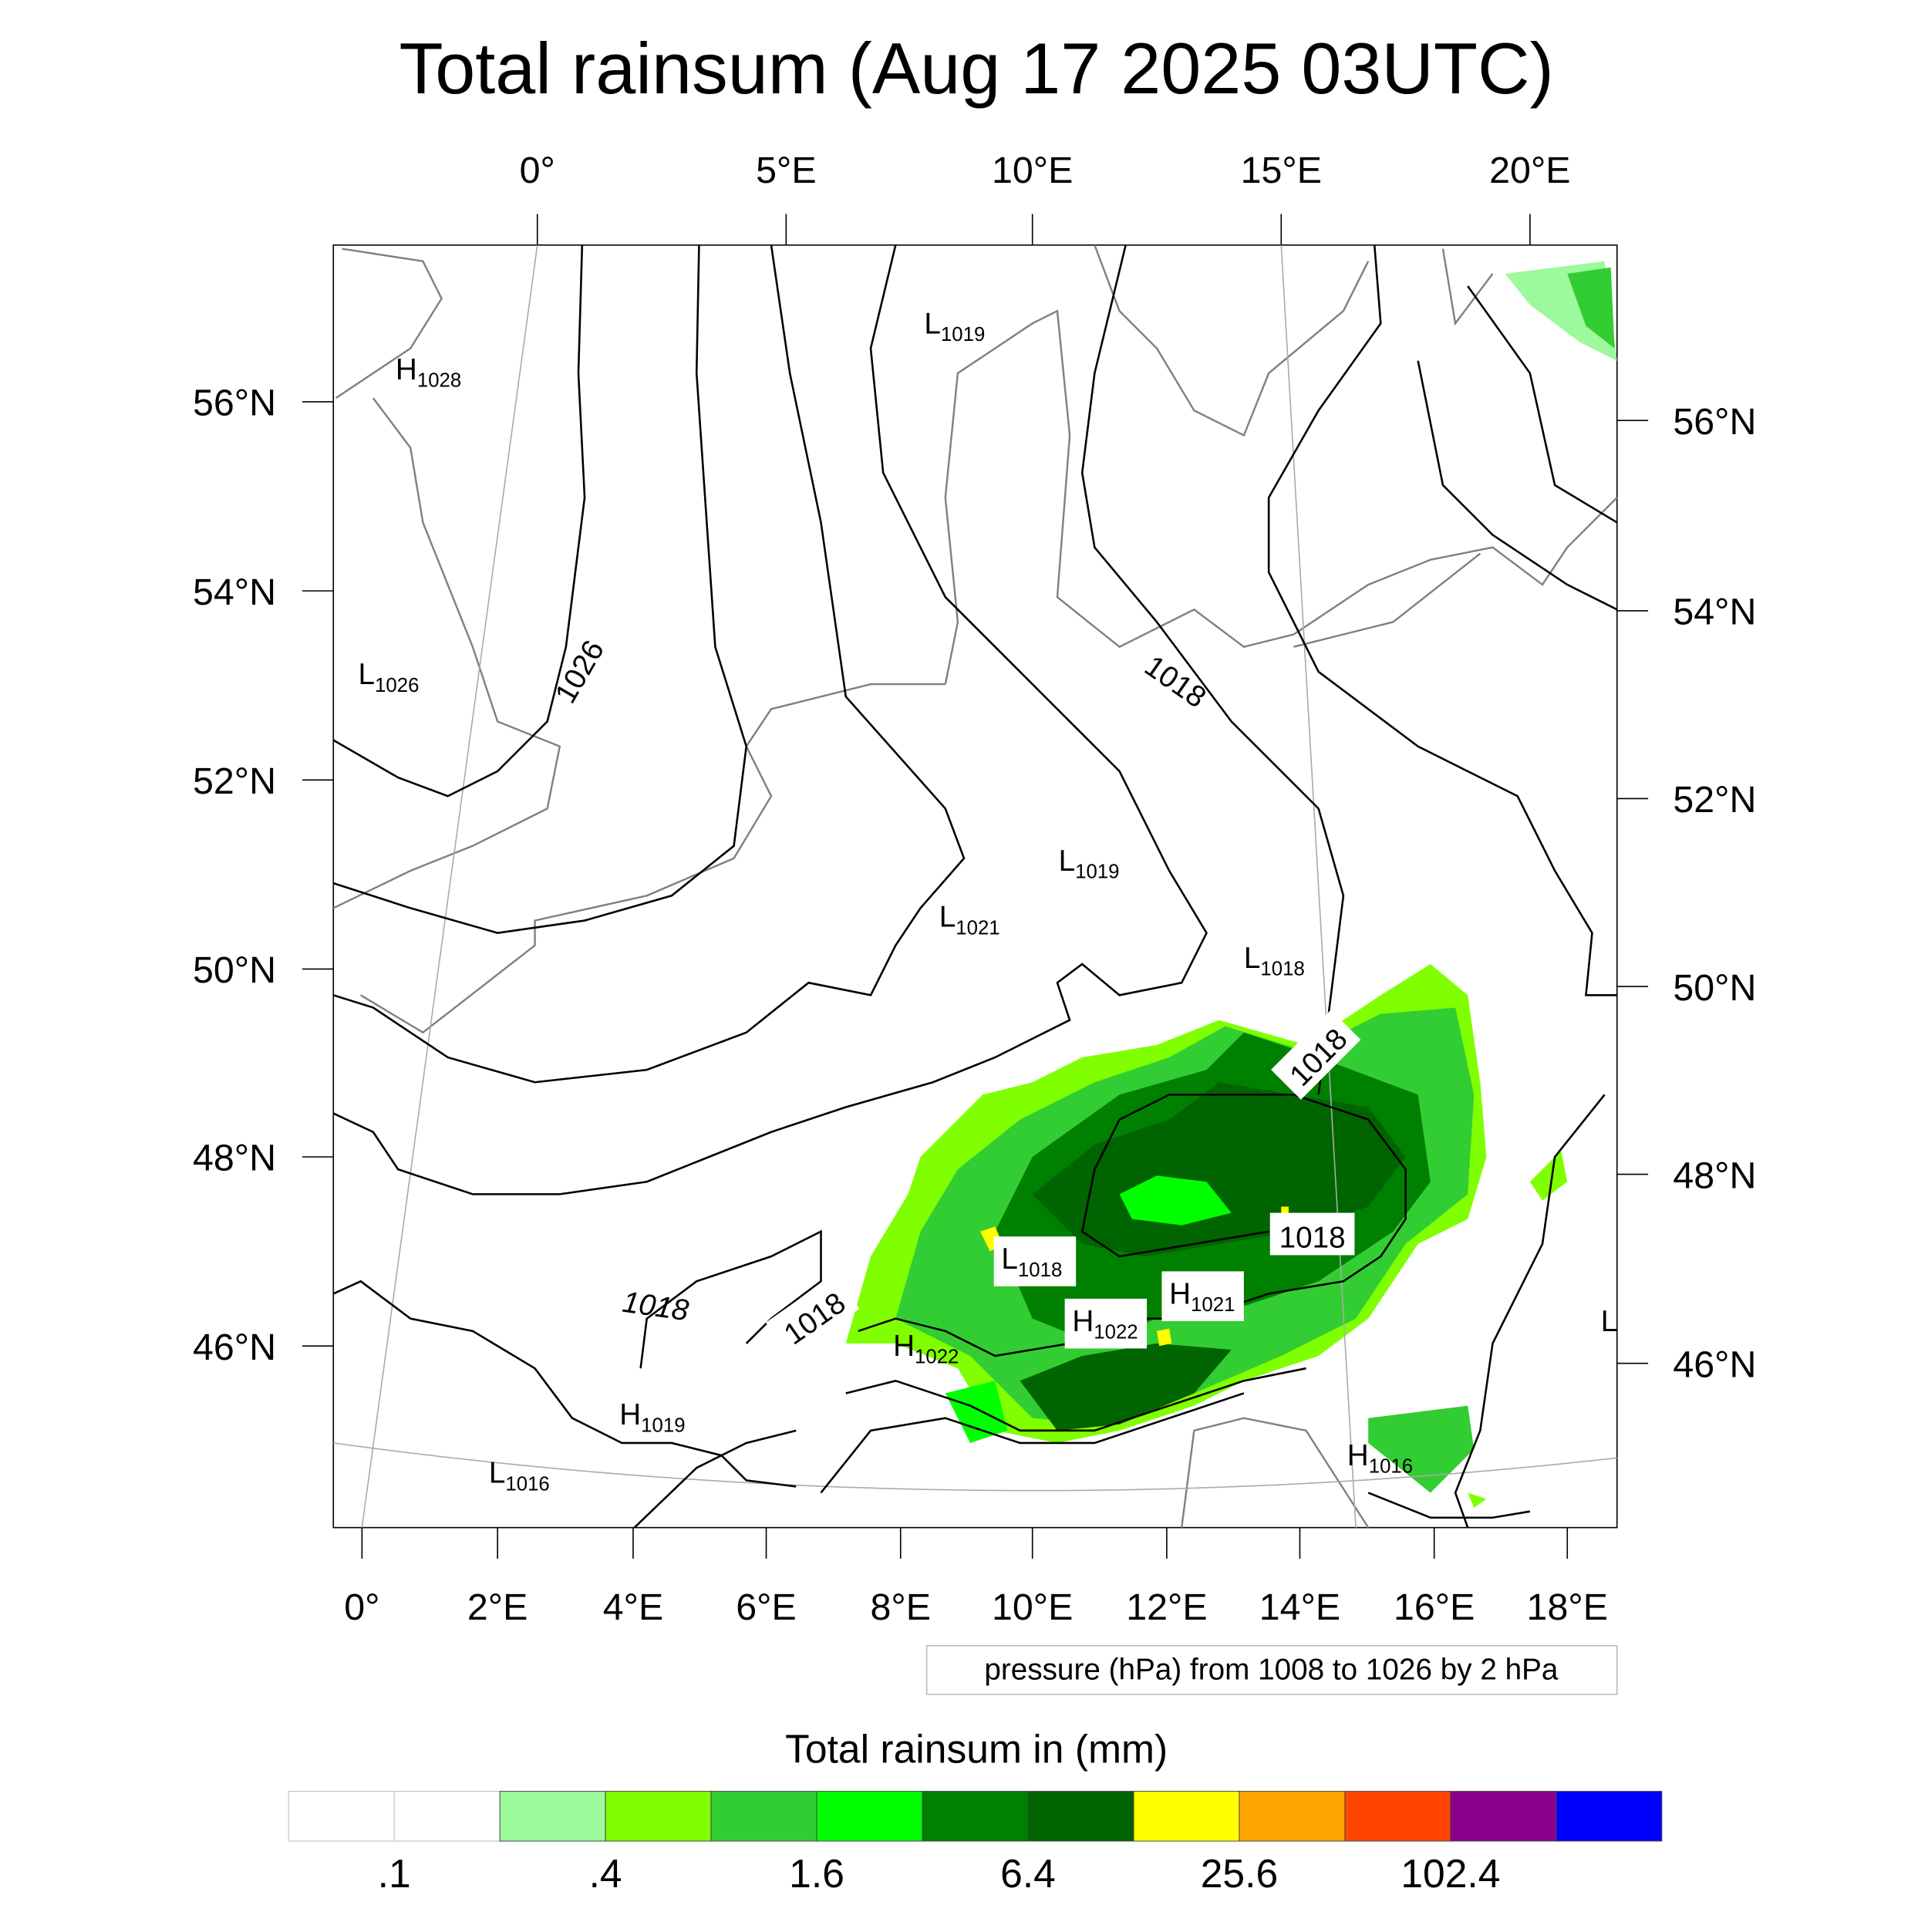 The height and width of the screenshot is (1932, 1928). Describe the element at coordinates (394, 1873) in the screenshot. I see `colorbar-label: .1` at that location.